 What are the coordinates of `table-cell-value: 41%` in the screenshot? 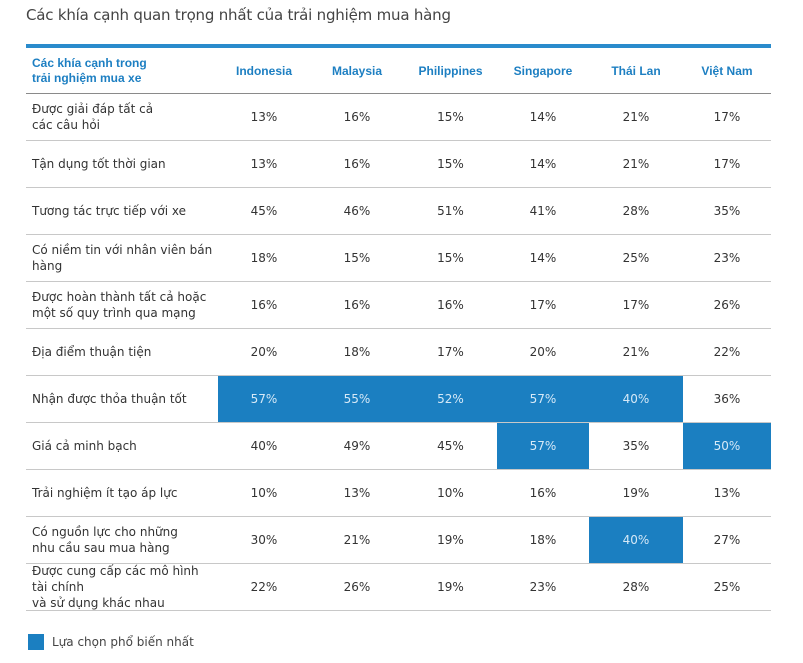 It's located at (543, 211).